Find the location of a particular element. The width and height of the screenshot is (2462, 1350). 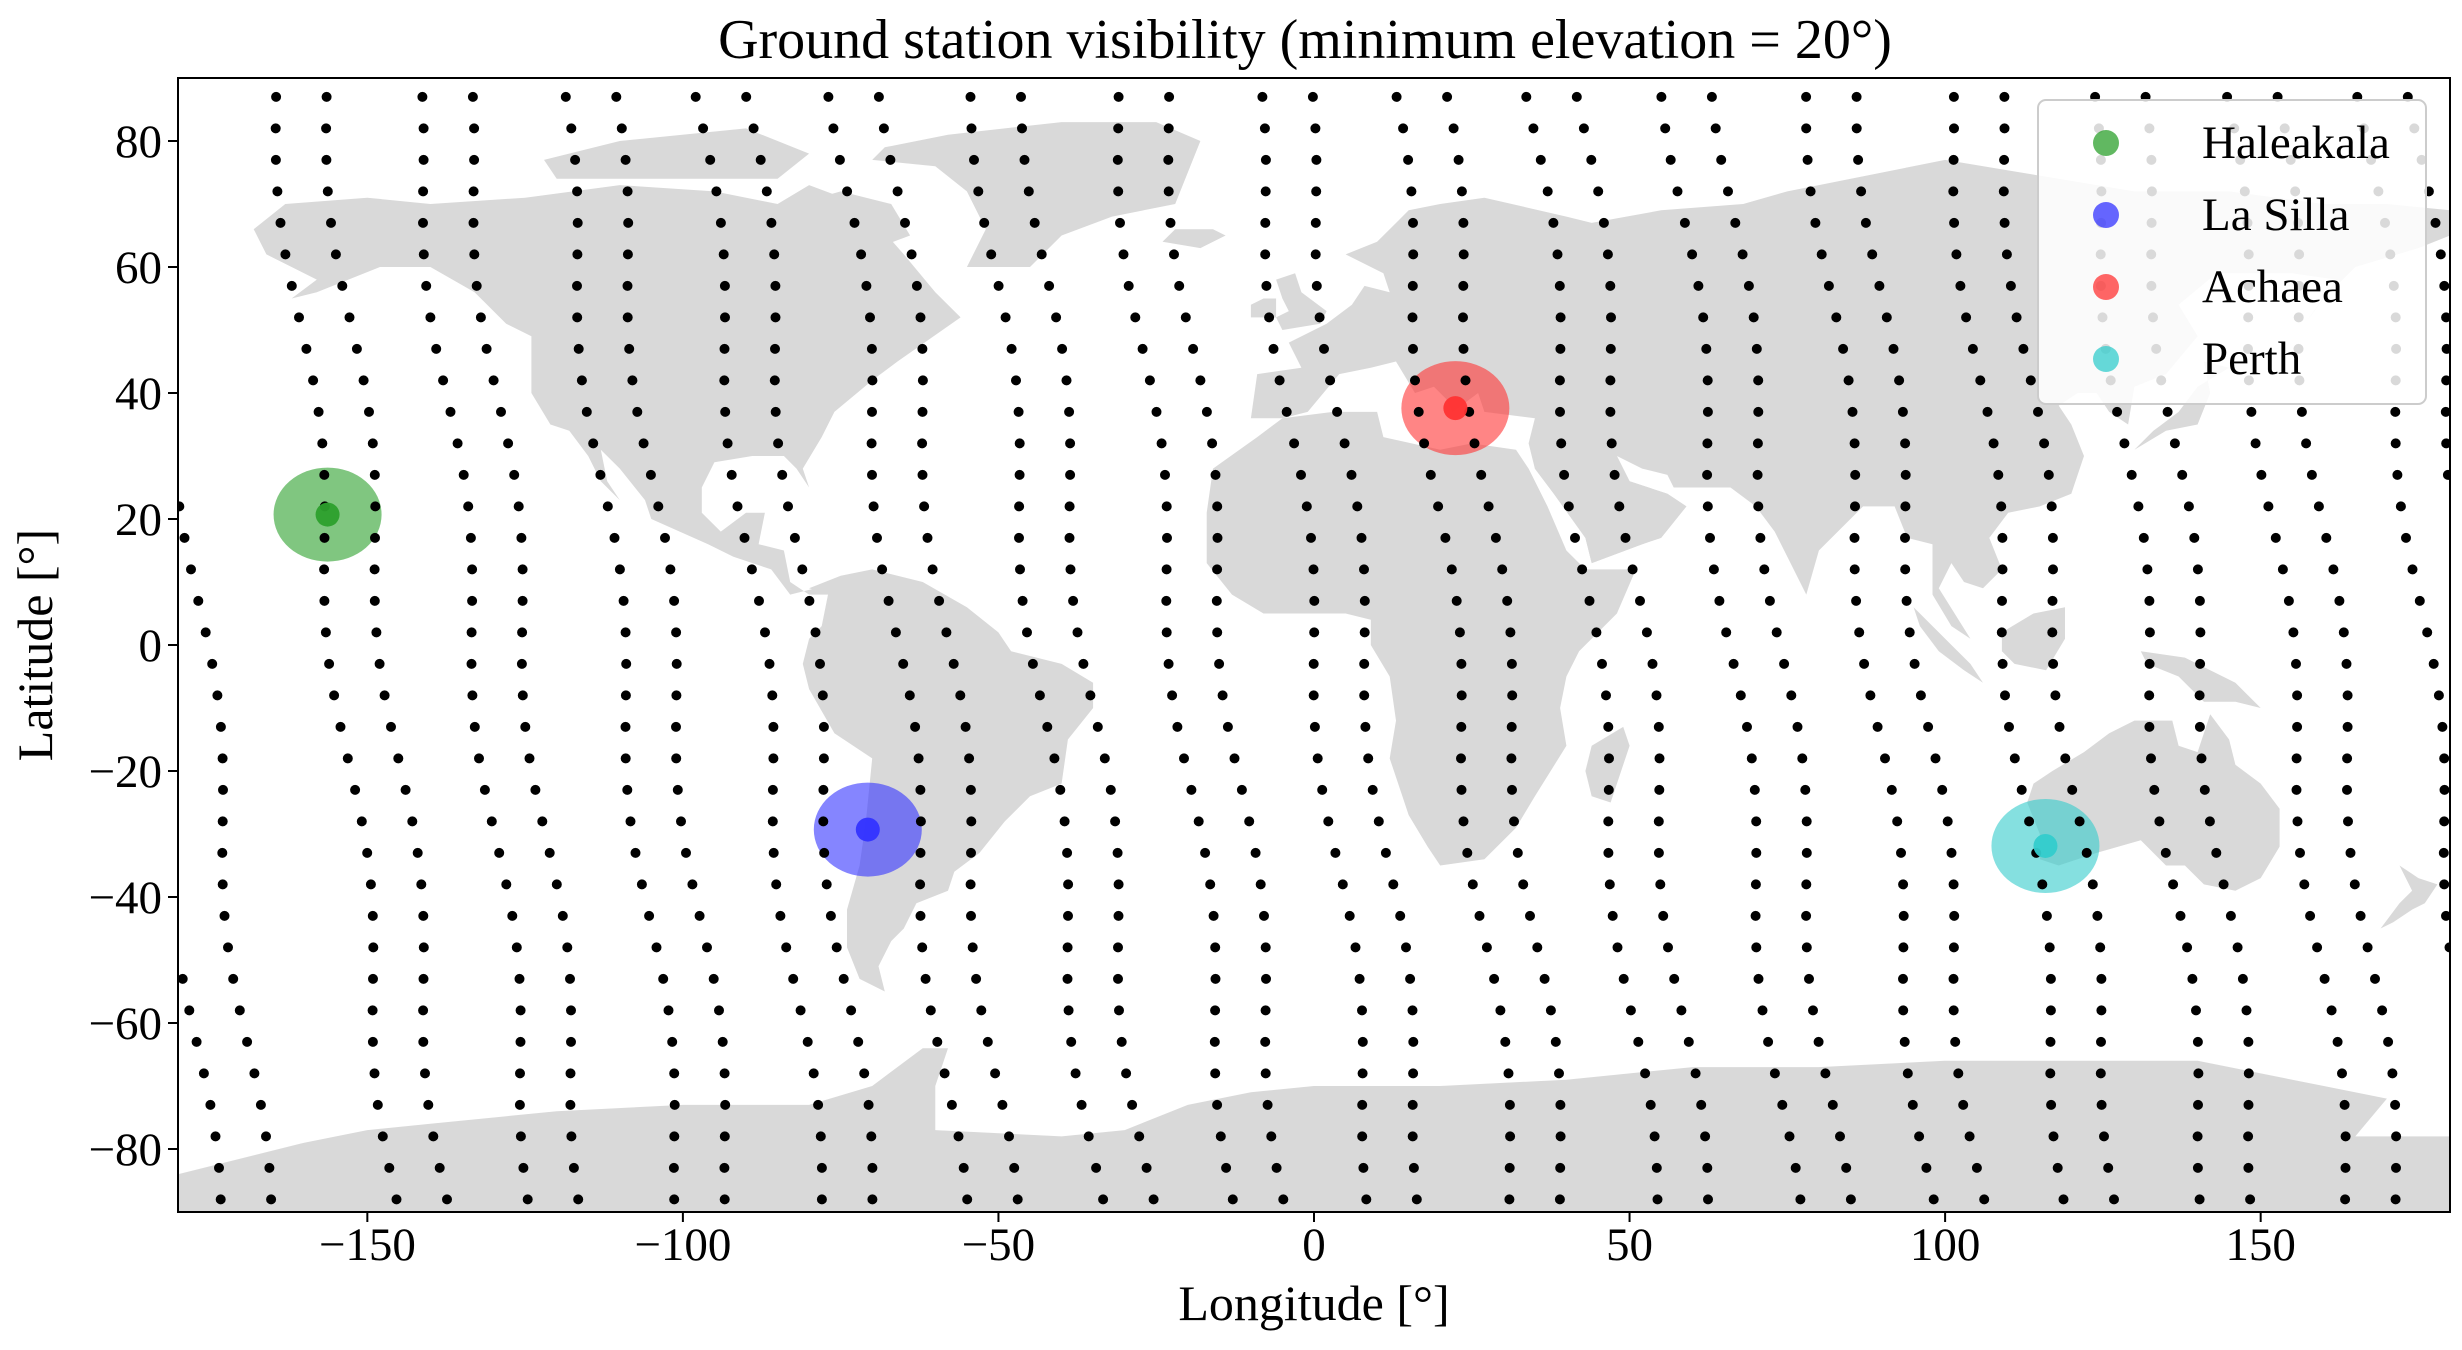

antarctica-landmass is located at coordinates (1314, 1130).